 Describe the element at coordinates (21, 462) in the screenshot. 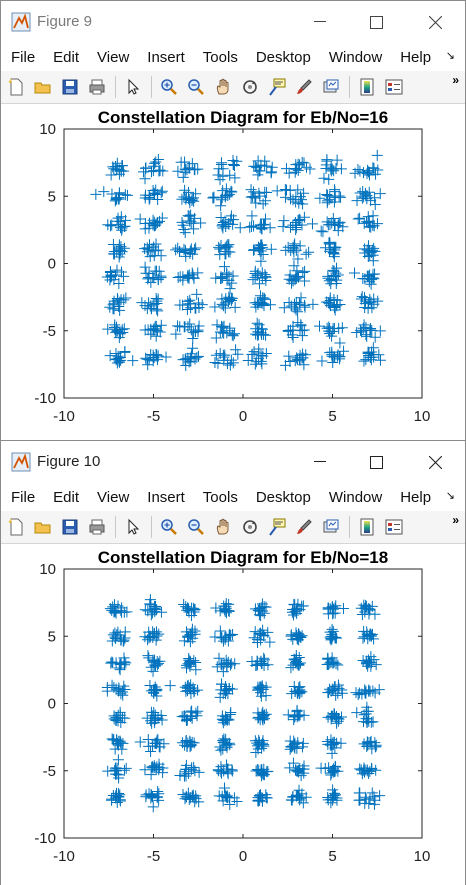

I see `matlab-figure-icon` at that location.